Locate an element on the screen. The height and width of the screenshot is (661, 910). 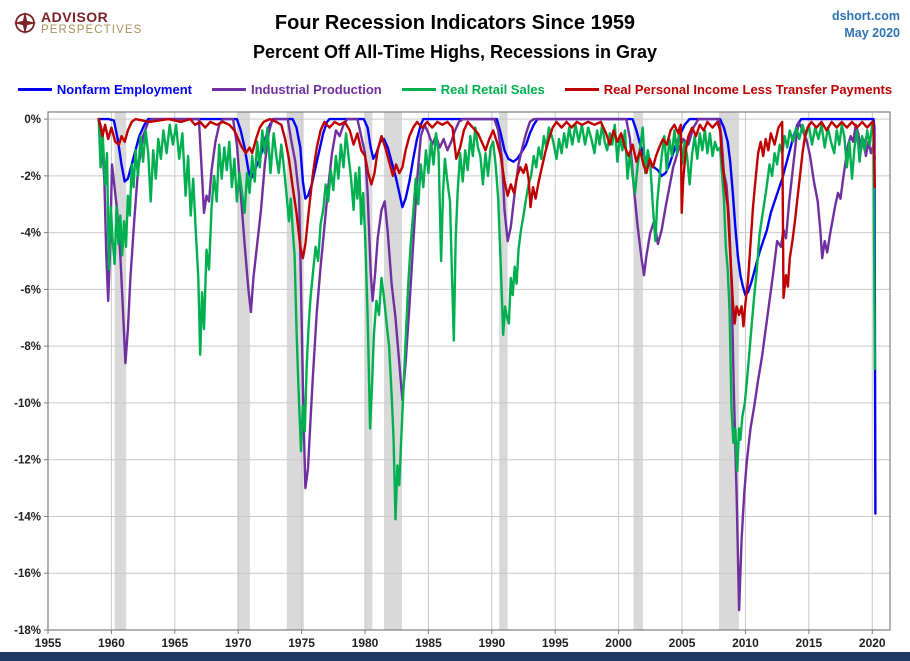
x-tick-label: 1980 is located at coordinates (365, 643).